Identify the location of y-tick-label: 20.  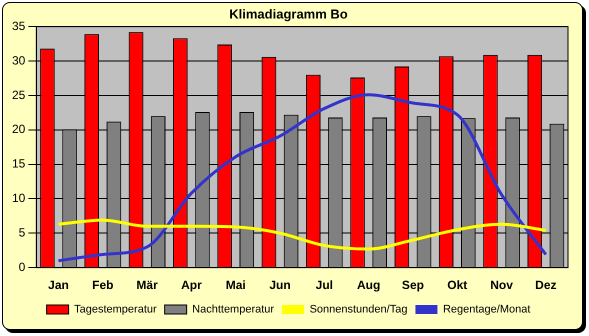
(19, 129).